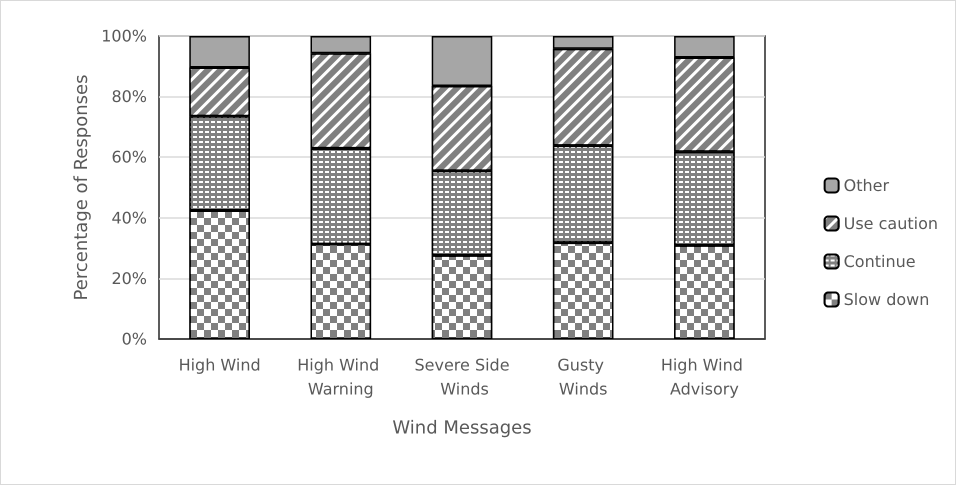 The height and width of the screenshot is (487, 958). Describe the element at coordinates (880, 261) in the screenshot. I see `legend-label: Continue` at that location.